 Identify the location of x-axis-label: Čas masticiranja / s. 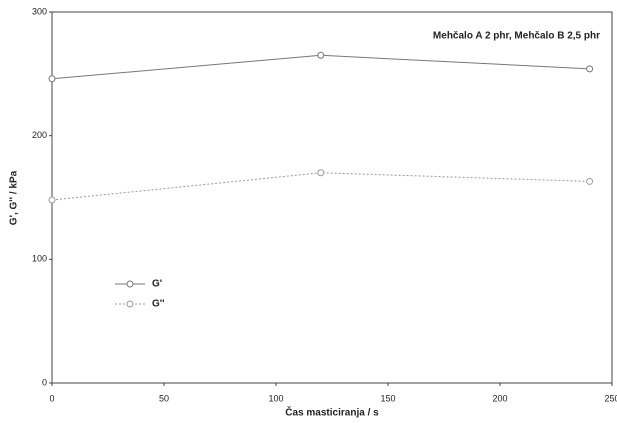
(332, 412).